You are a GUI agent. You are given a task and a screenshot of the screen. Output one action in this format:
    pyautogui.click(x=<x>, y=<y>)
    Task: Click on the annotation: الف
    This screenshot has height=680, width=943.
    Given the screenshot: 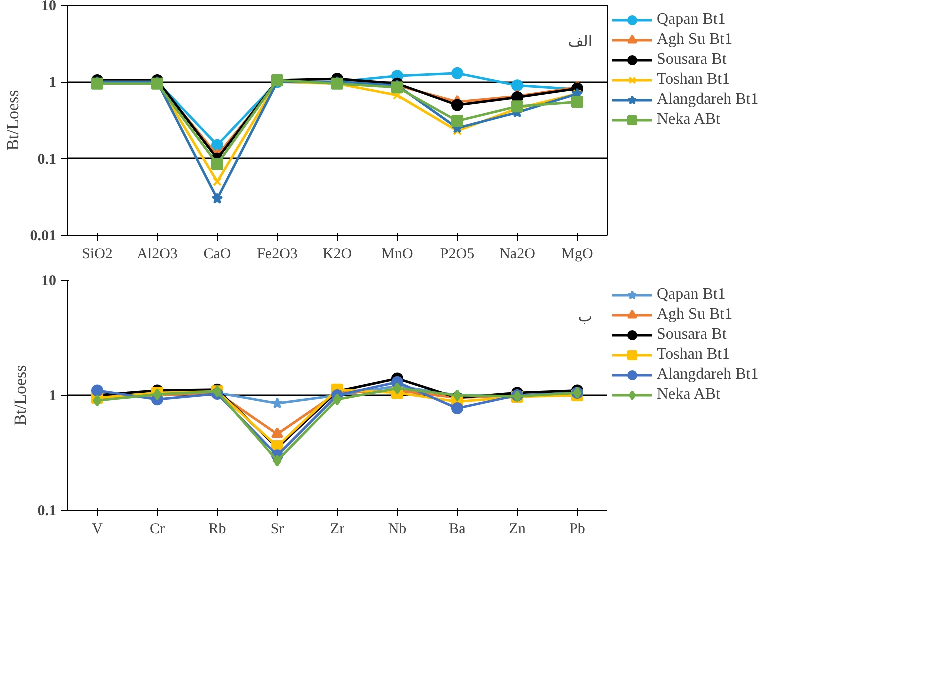 What is the action you would take?
    pyautogui.click(x=580, y=41)
    